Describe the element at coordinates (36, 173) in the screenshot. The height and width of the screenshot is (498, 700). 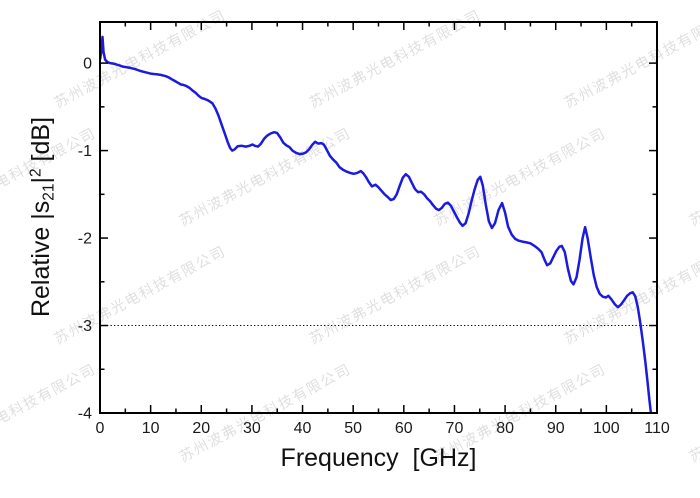
I see `y-axis-title-superscript: 2` at that location.